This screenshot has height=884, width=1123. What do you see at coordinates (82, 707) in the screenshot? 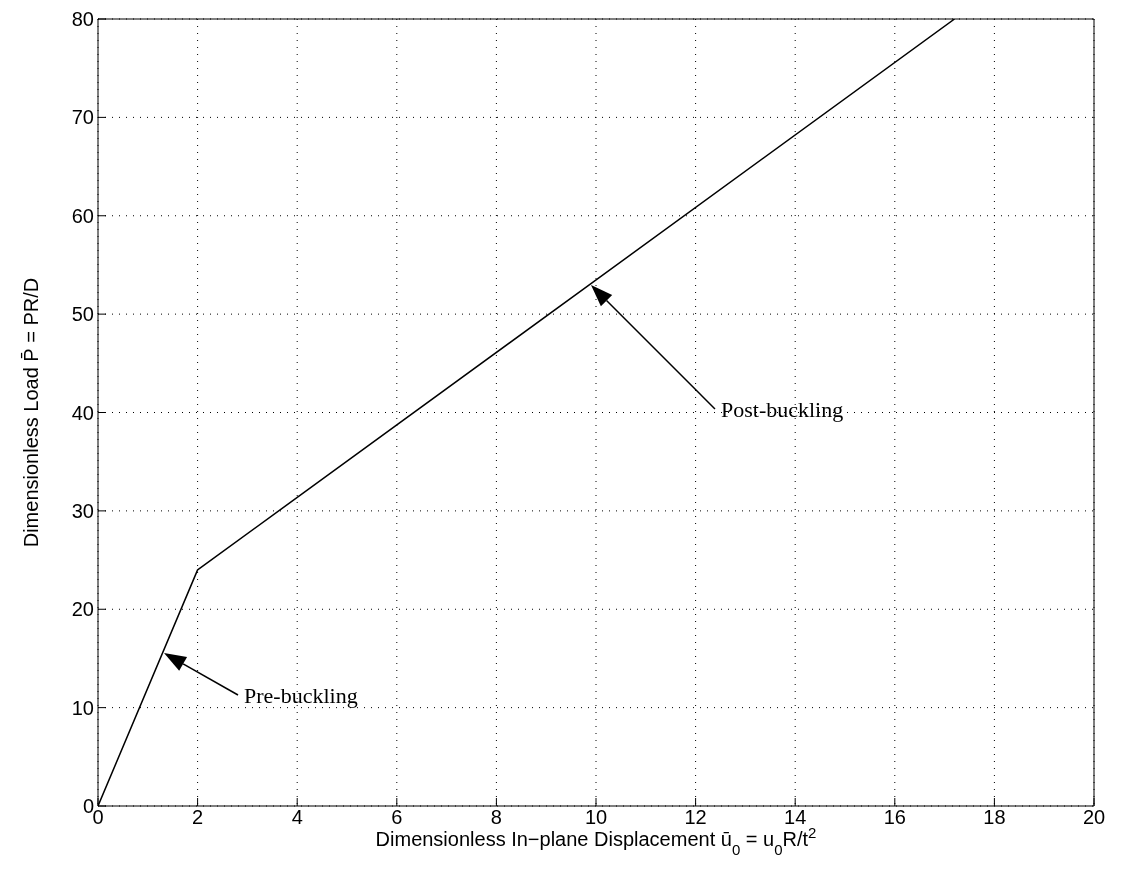
I see `y-tick-label: 10` at bounding box center [82, 707].